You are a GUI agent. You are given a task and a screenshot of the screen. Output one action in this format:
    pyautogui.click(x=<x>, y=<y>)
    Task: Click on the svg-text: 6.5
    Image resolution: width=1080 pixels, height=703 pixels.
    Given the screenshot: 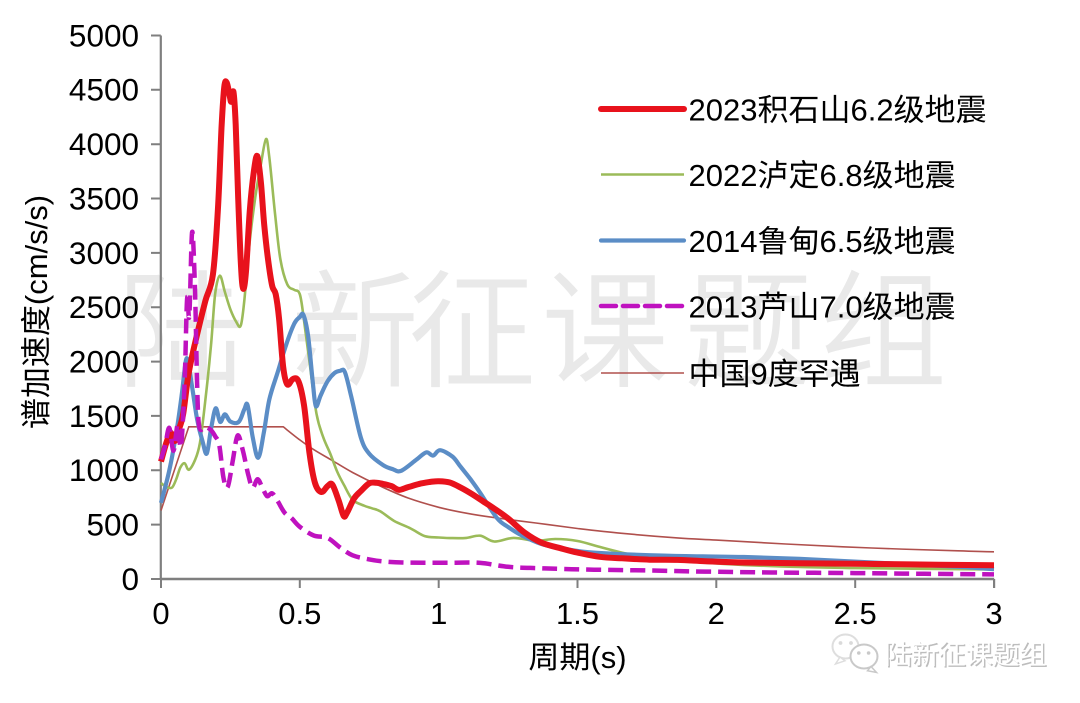 What is the action you would take?
    pyautogui.click(x=841, y=241)
    